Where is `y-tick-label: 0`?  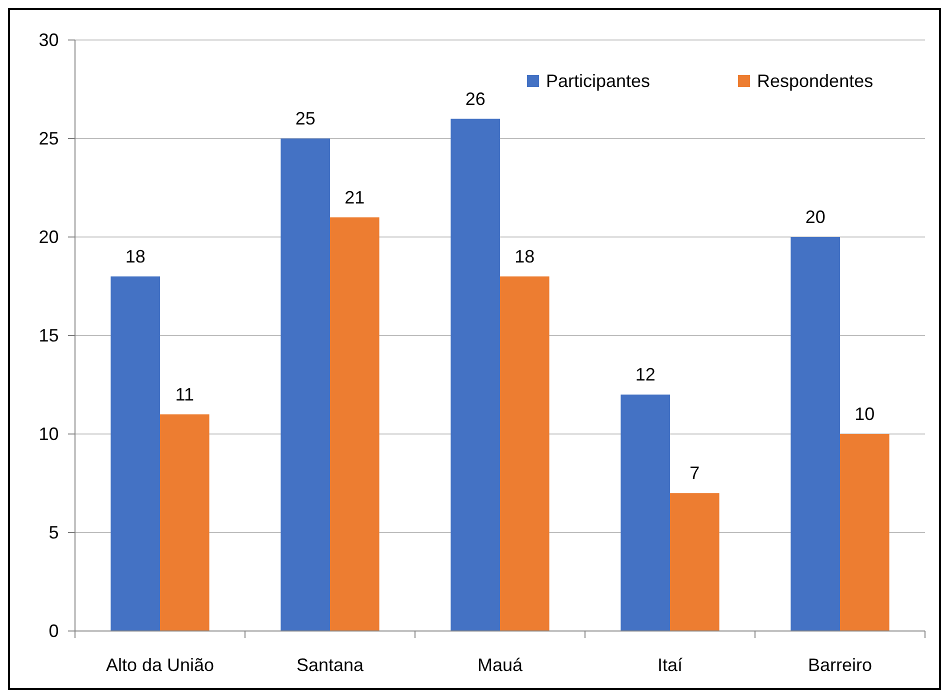 y-tick-label: 0 is located at coordinates (53, 630).